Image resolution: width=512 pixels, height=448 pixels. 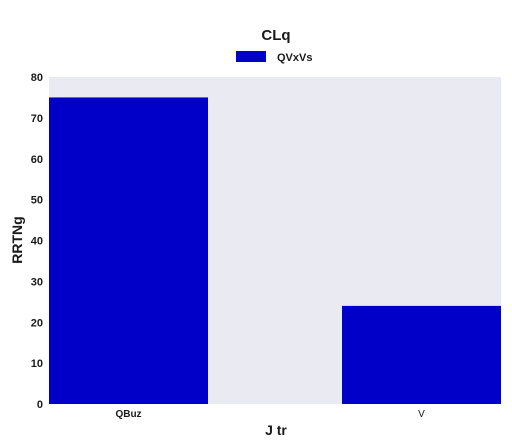 I want to click on y-axis-ticks: 0 10 20 30 40 50 60 70 80, so click(x=37, y=241).